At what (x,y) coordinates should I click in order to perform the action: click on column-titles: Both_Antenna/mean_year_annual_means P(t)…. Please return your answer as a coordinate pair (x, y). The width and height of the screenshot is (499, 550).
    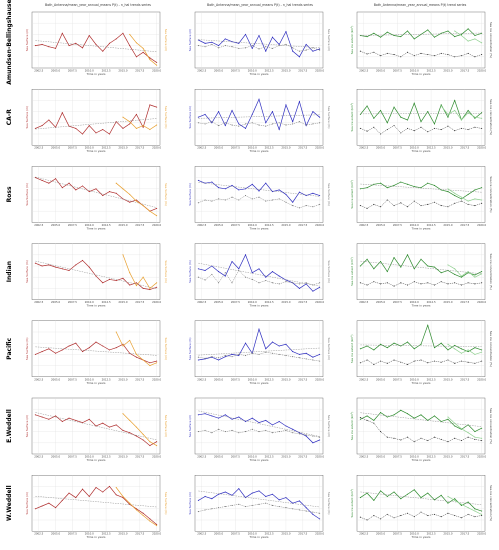
    Looking at the image, I should click on (256, 5).